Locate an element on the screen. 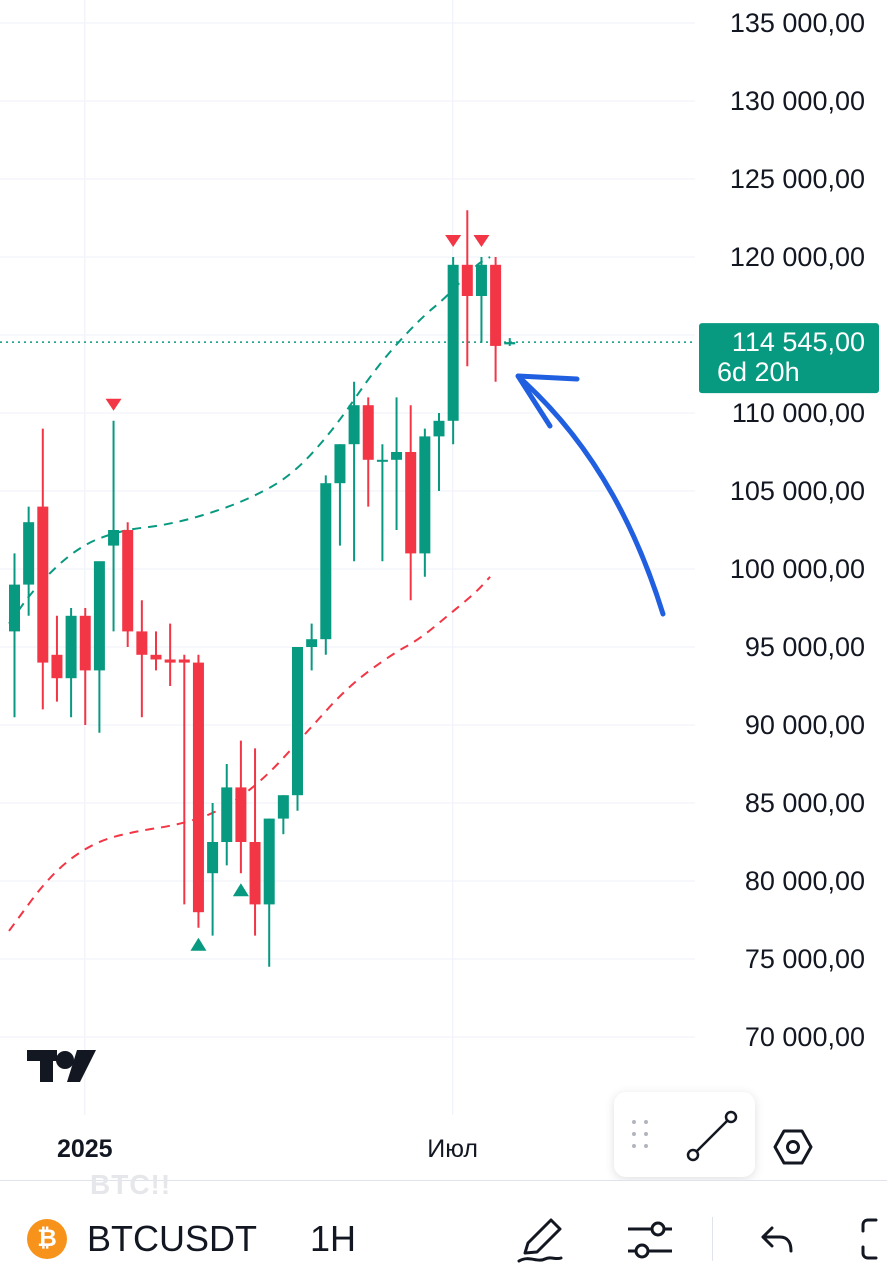 This screenshot has width=887, height=1281. tradingview-logo is located at coordinates (61, 1066).